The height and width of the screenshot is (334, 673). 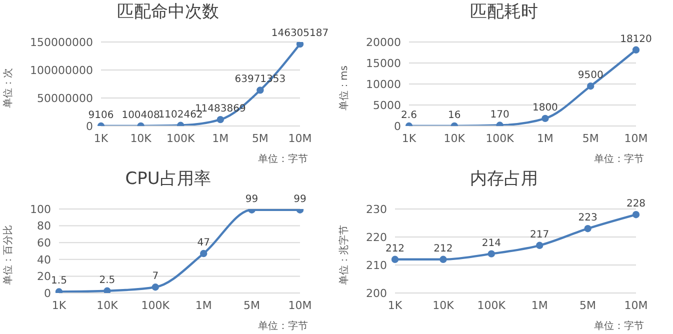 I want to click on chart-title: CPU占用率, so click(x=168, y=178).